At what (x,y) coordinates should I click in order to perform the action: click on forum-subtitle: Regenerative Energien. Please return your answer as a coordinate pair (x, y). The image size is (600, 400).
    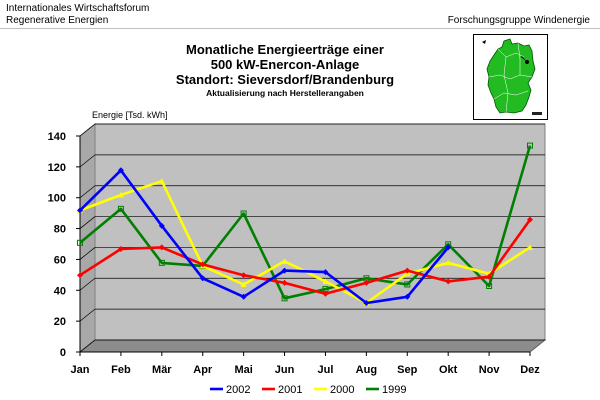
    Looking at the image, I should click on (57, 20).